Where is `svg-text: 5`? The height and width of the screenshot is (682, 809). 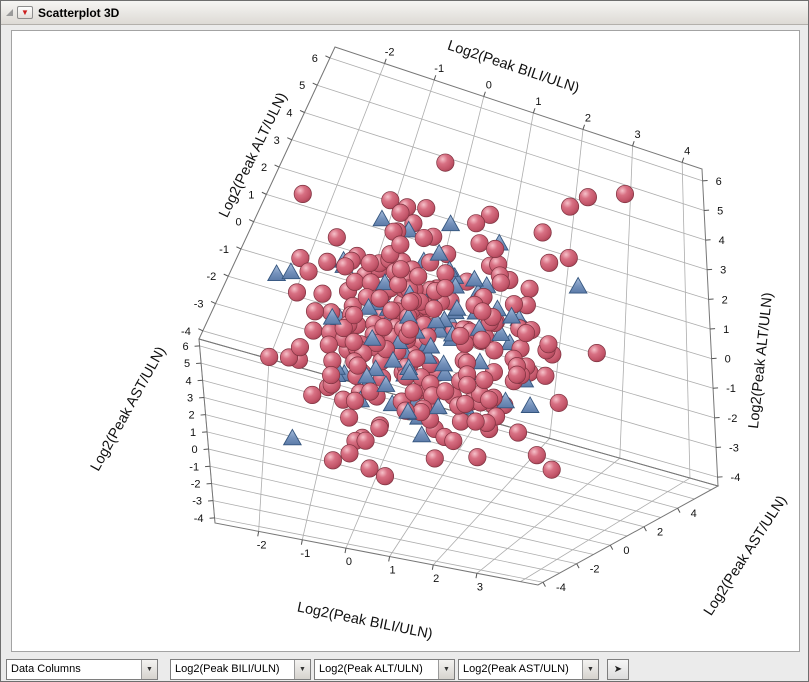 svg-text: 5 is located at coordinates (302, 86).